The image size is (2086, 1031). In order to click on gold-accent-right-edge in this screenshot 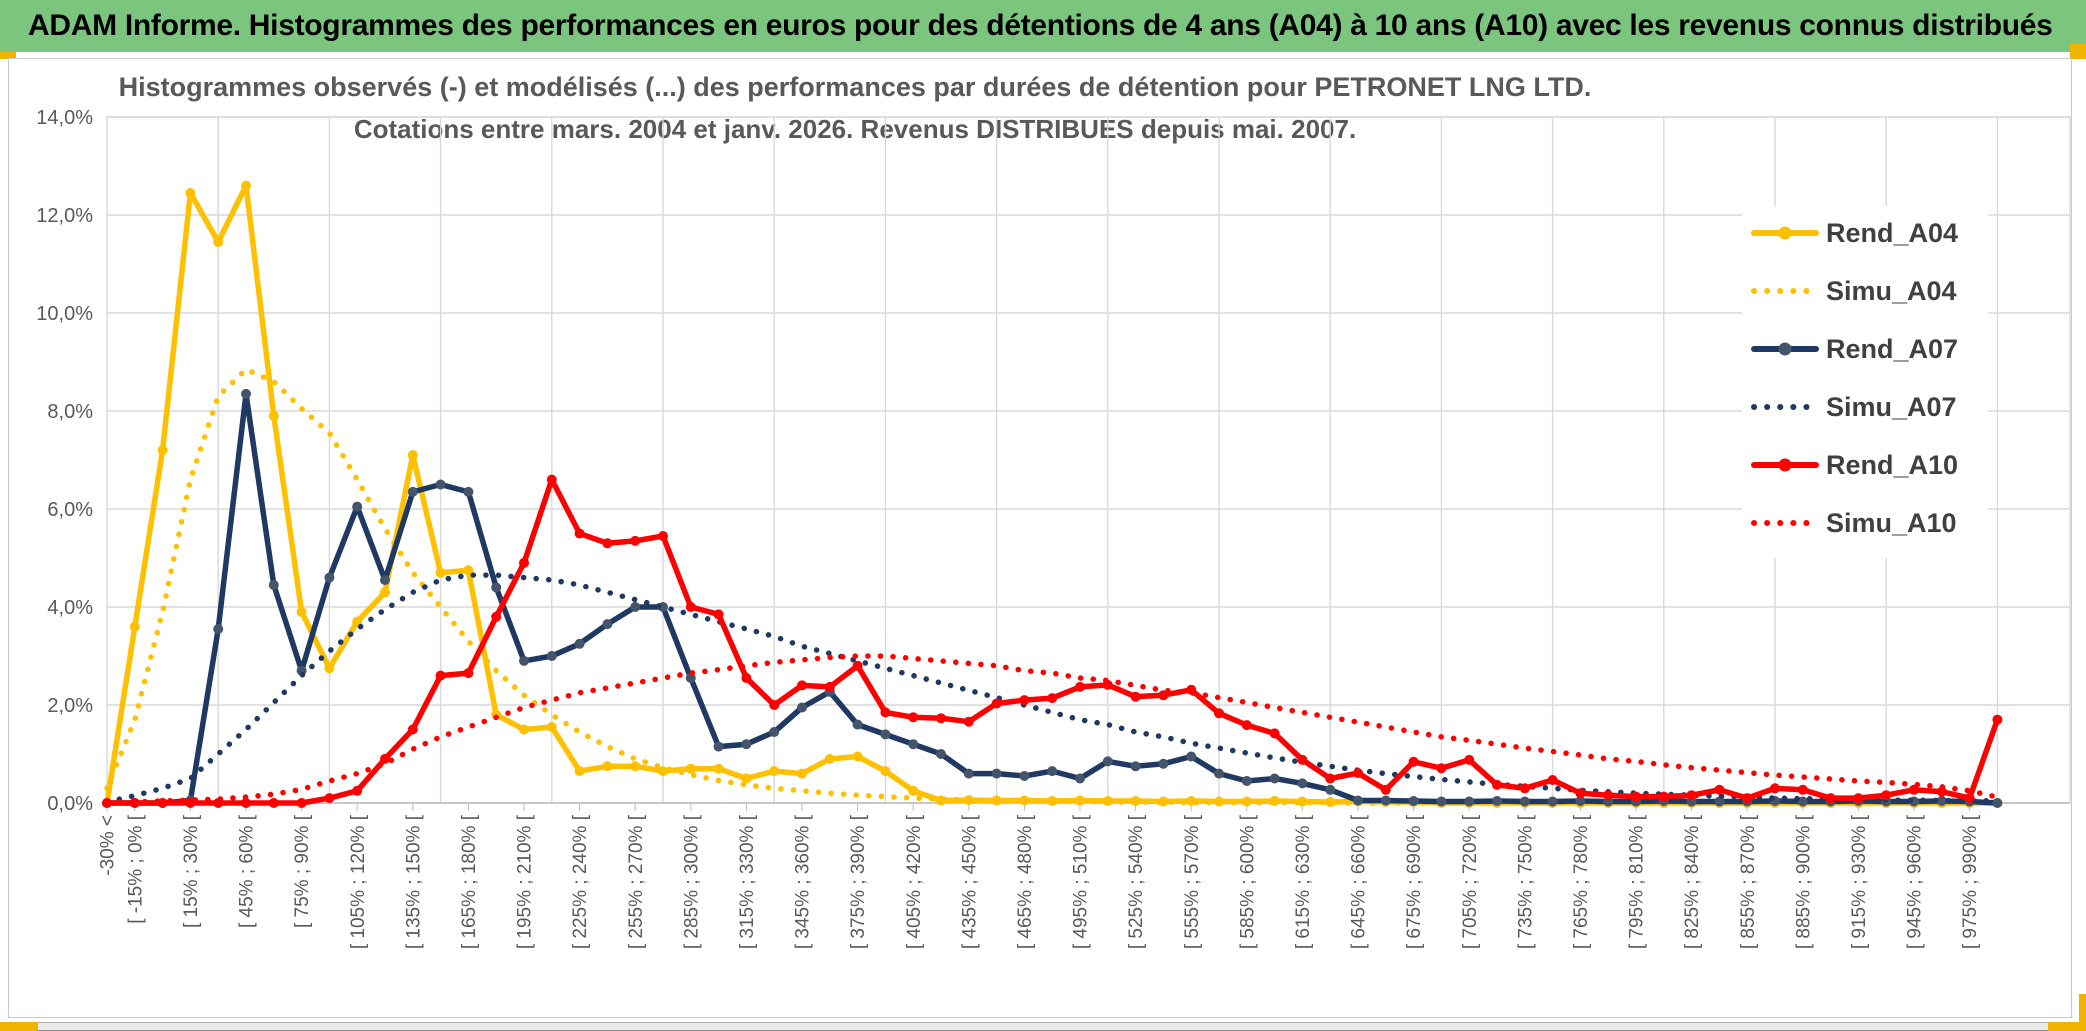, I will do `click(2082, 1008)`.